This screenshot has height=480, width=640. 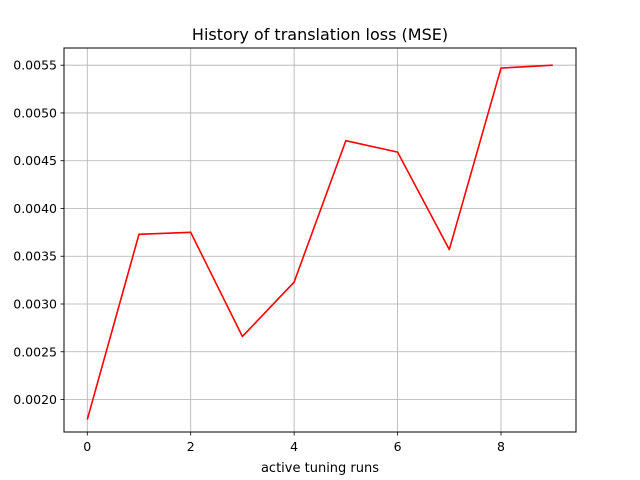 What do you see at coordinates (35, 351) in the screenshot?
I see `y-tick-label: 0.0025` at bounding box center [35, 351].